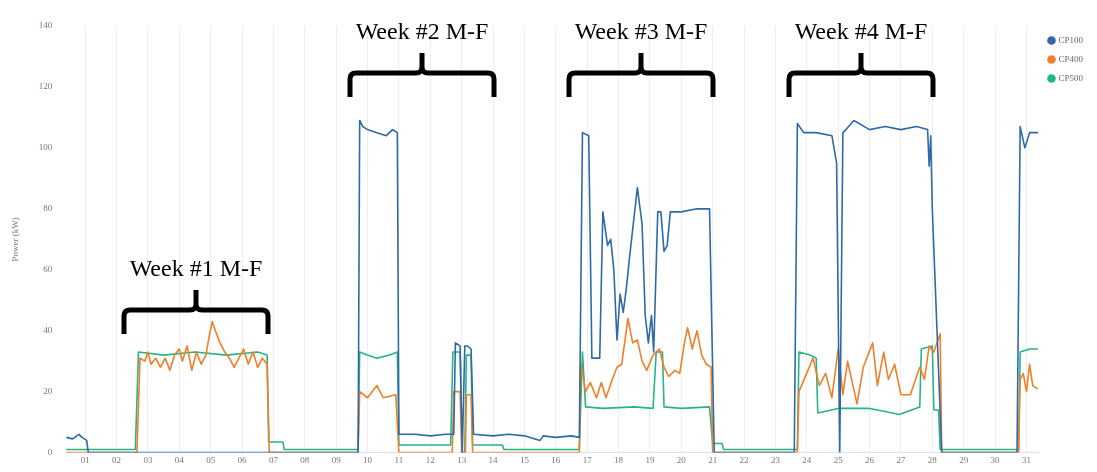  What do you see at coordinates (368, 460) in the screenshot?
I see `x-tick-label: 10` at bounding box center [368, 460].